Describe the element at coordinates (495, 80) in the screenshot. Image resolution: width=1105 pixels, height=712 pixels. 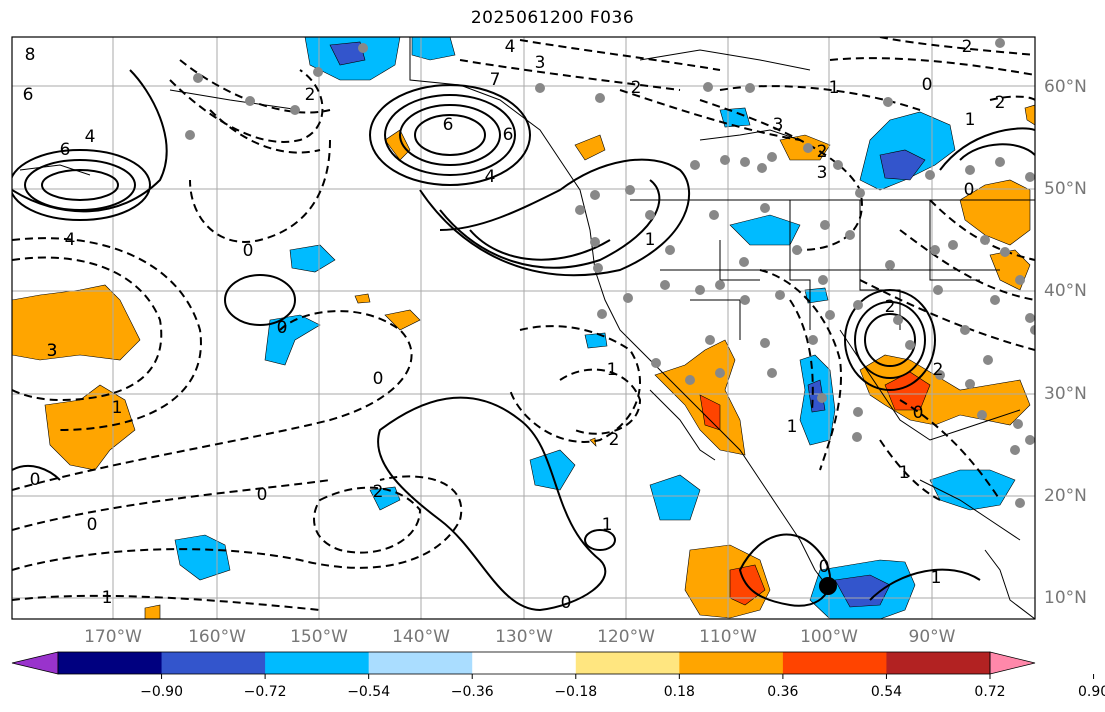
I see `contour-label: 7` at that location.